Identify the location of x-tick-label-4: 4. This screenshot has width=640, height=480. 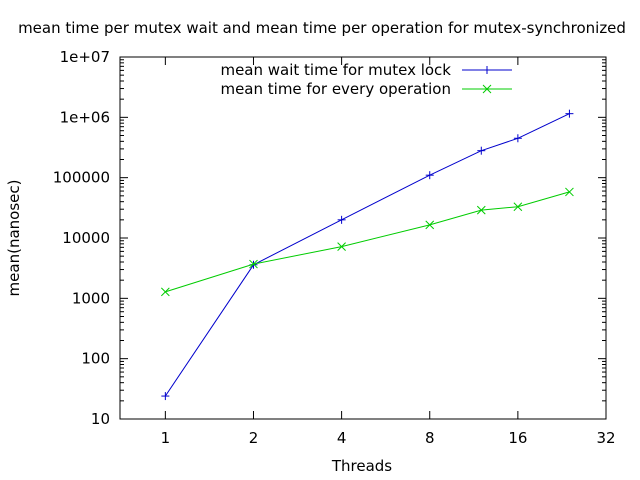
(342, 438).